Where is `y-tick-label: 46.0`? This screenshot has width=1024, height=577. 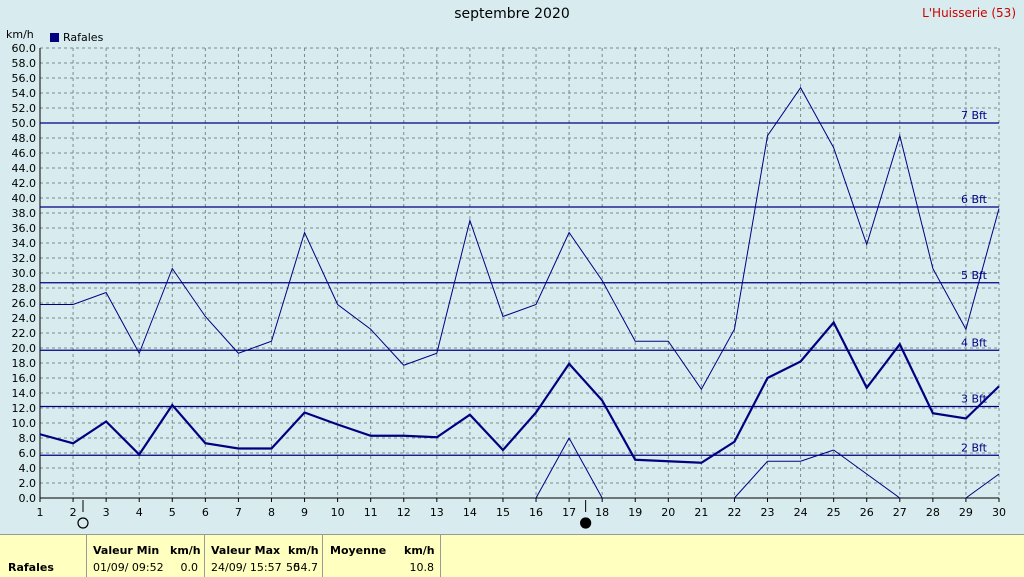
y-tick-label: 46.0 is located at coordinates (24, 153).